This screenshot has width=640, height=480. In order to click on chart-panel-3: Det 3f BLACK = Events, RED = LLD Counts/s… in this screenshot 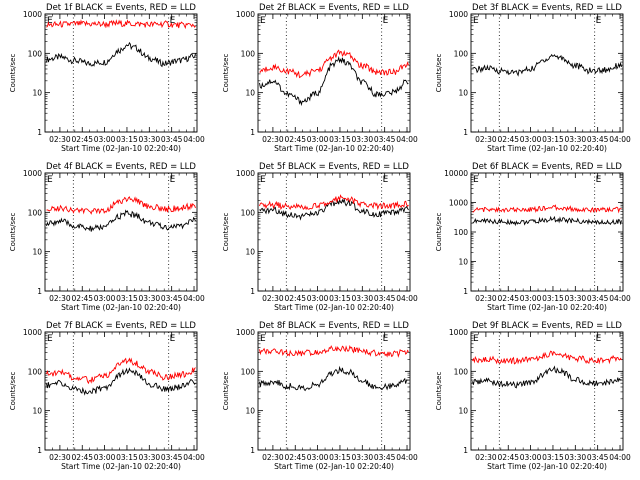, I will do `click(533, 78)`.